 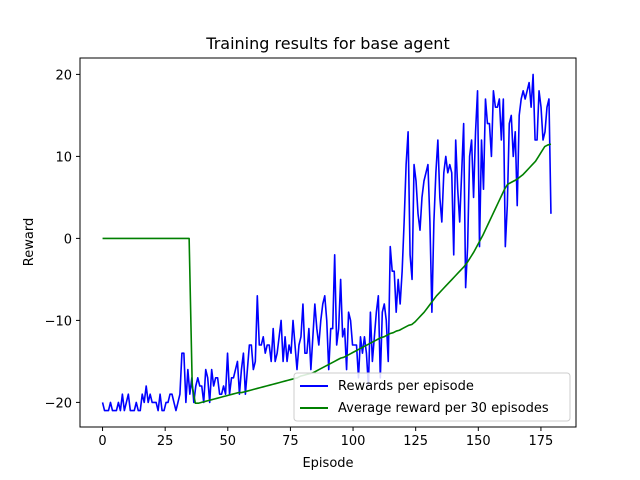 I want to click on y-tick-label: 0, so click(x=68, y=239).